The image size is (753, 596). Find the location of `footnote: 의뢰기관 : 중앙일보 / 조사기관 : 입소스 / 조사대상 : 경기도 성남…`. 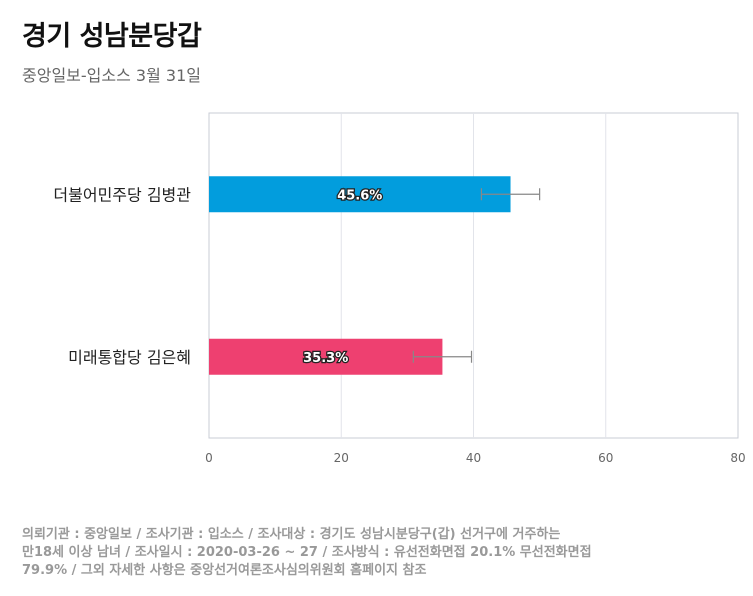

footnote: 의뢰기관 : 중앙일보 / 조사기관 : 입소스 / 조사대상 : 경기도 성남… is located at coordinates (372, 553).